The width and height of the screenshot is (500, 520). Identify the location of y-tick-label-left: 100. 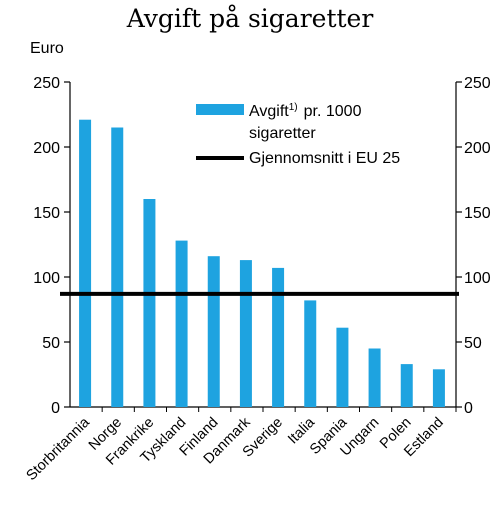
(46, 278).